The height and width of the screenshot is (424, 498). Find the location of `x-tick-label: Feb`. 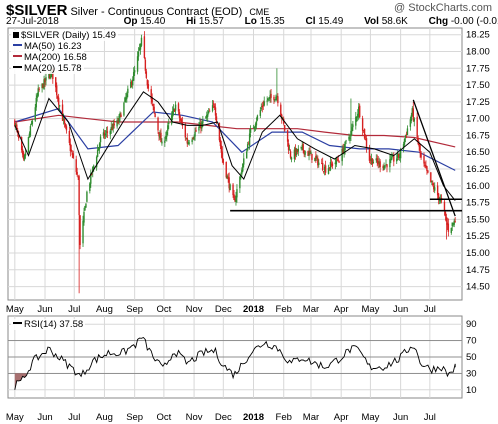

x-tick-label: Feb is located at coordinates (284, 309).